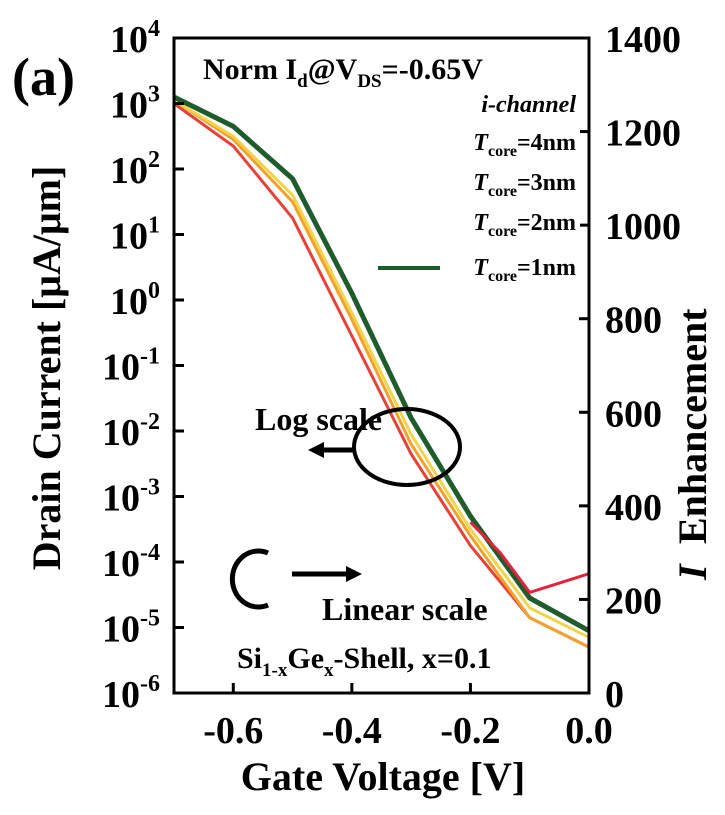  What do you see at coordinates (630, 367) in the screenshot?
I see `right-axis: 0 200 400 600 800 1000 1200 1400` at bounding box center [630, 367].